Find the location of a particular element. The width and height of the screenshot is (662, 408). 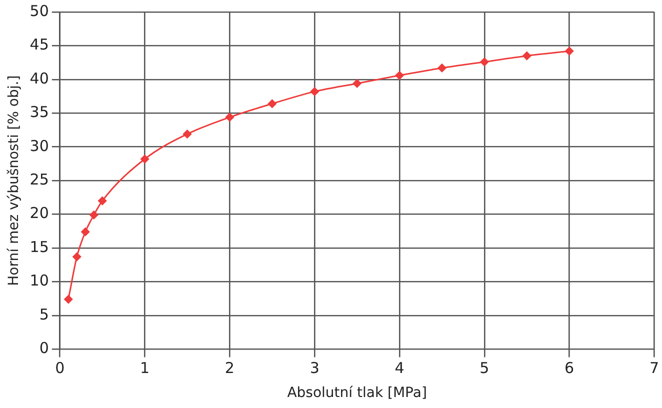

x-tick-label: 6 is located at coordinates (569, 368).